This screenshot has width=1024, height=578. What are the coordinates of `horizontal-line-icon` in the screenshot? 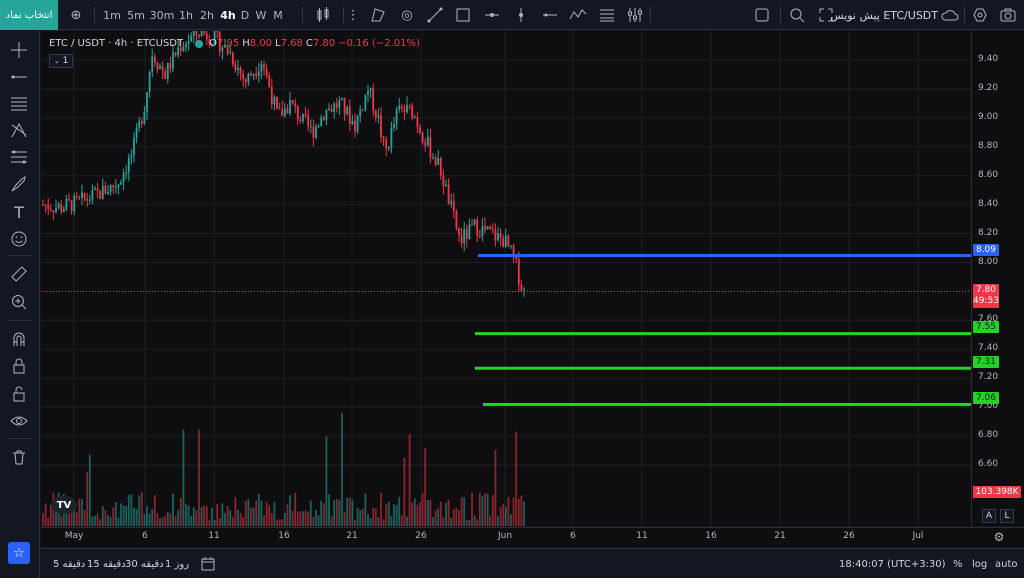 It's located at (492, 15).